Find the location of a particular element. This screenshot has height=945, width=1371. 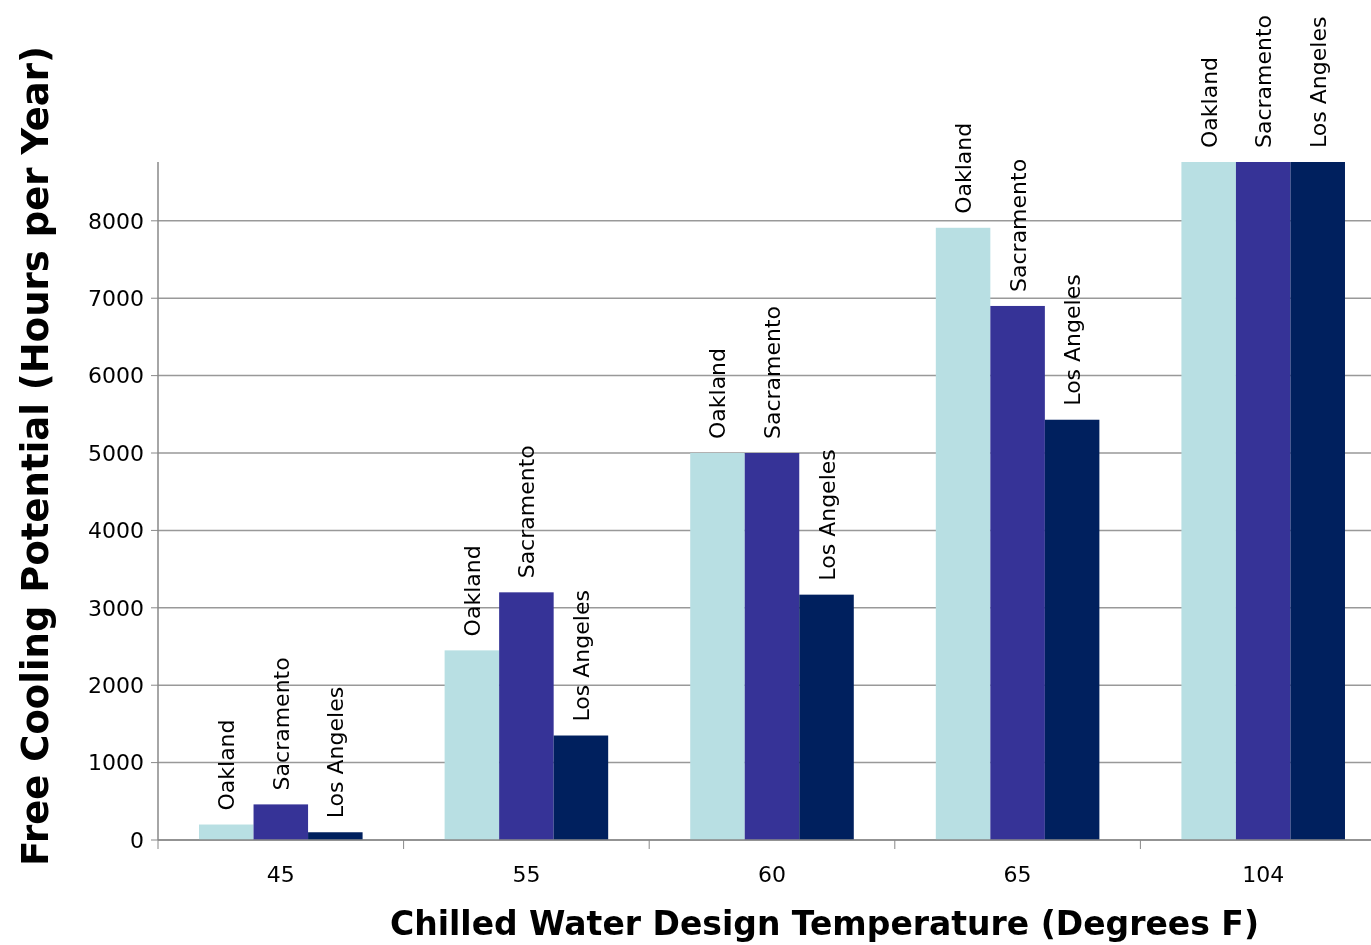

y-tick-label: 4000 is located at coordinates (116, 531).